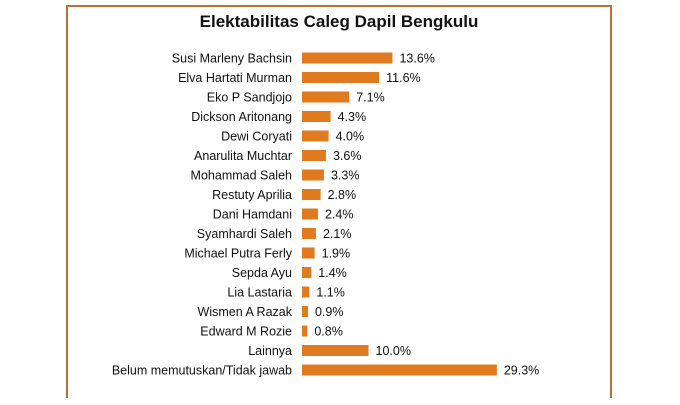  Describe the element at coordinates (256, 137) in the screenshot. I see `category-label: Dewi Coryati` at that location.